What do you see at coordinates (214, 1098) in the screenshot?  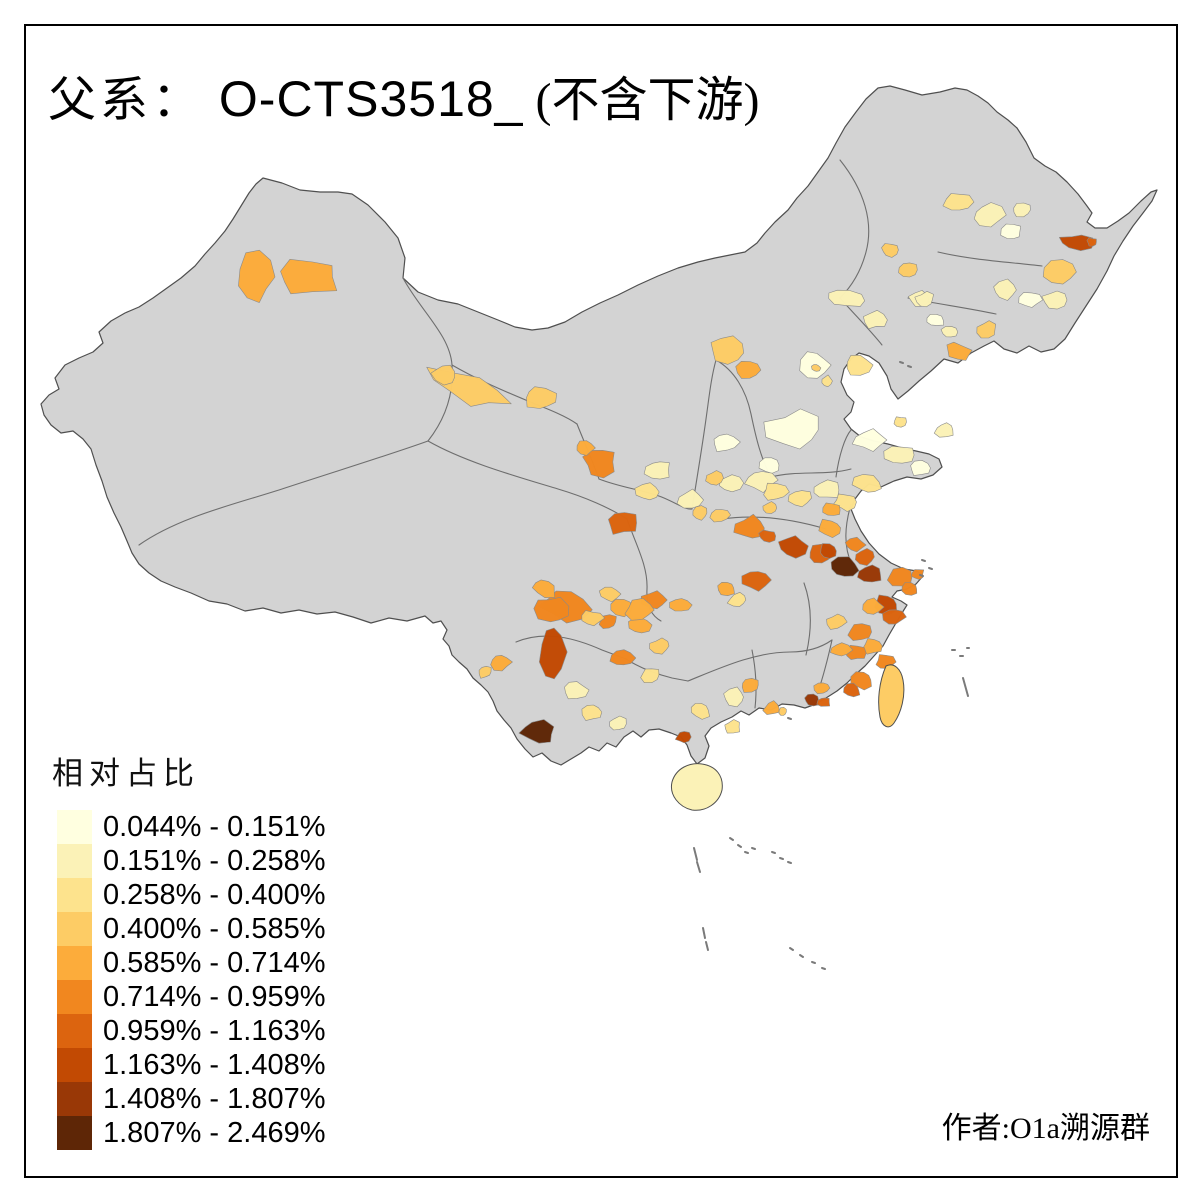 I see `legend-label: 1.408% - 1.807%` at bounding box center [214, 1098].